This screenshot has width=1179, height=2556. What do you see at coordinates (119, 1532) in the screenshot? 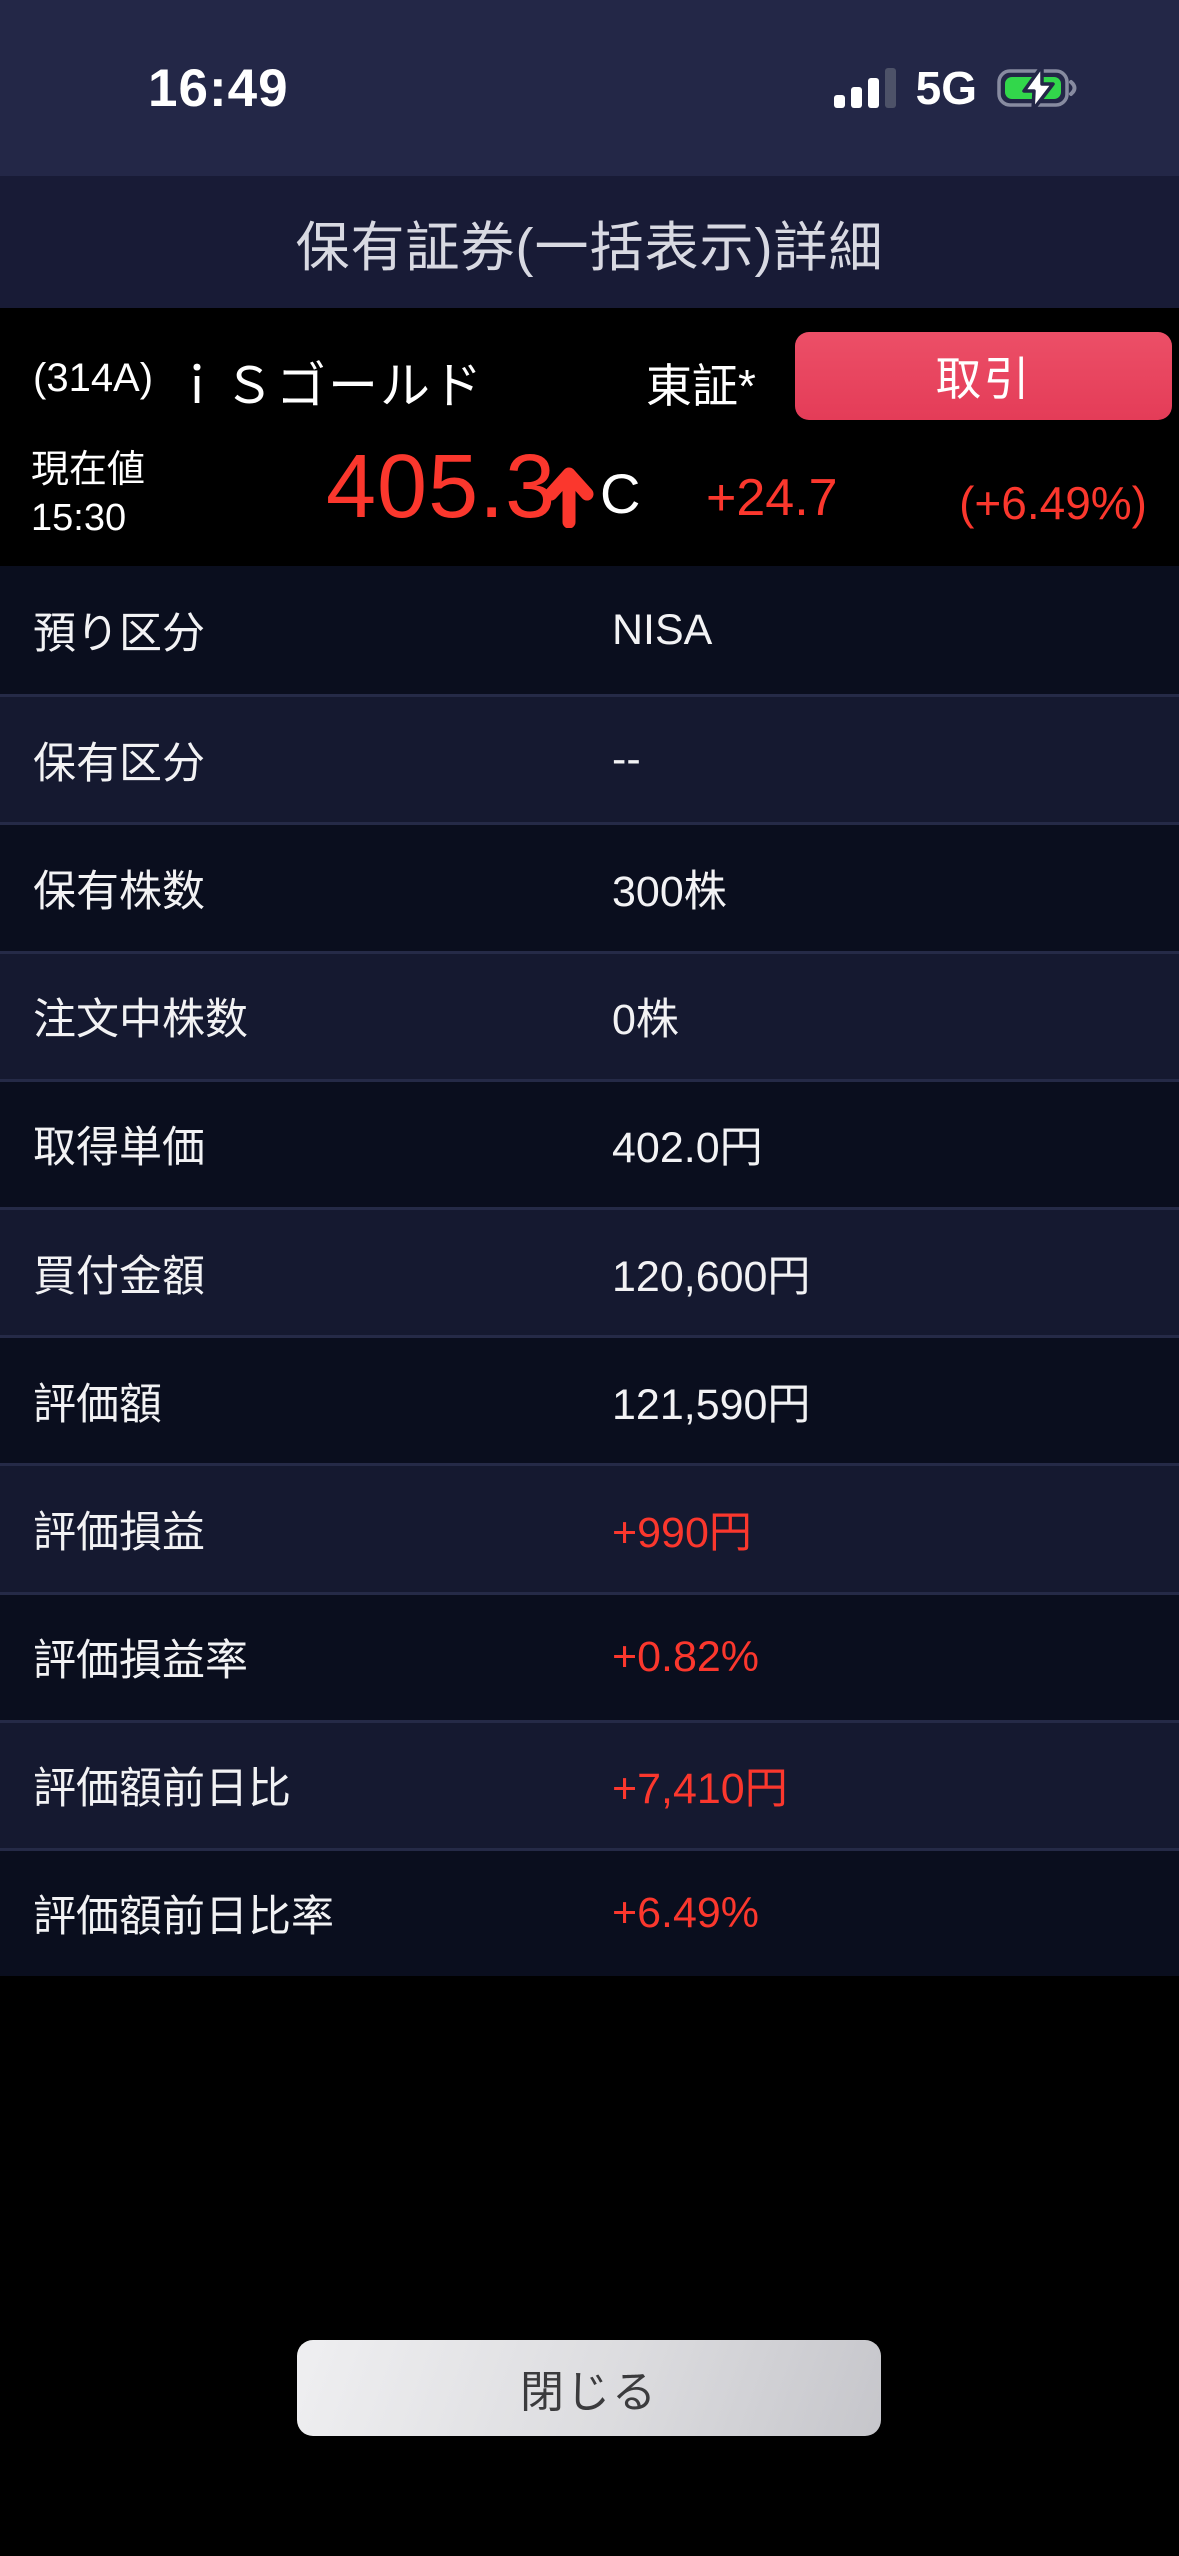
I see `row-label: 評価損益` at bounding box center [119, 1532].